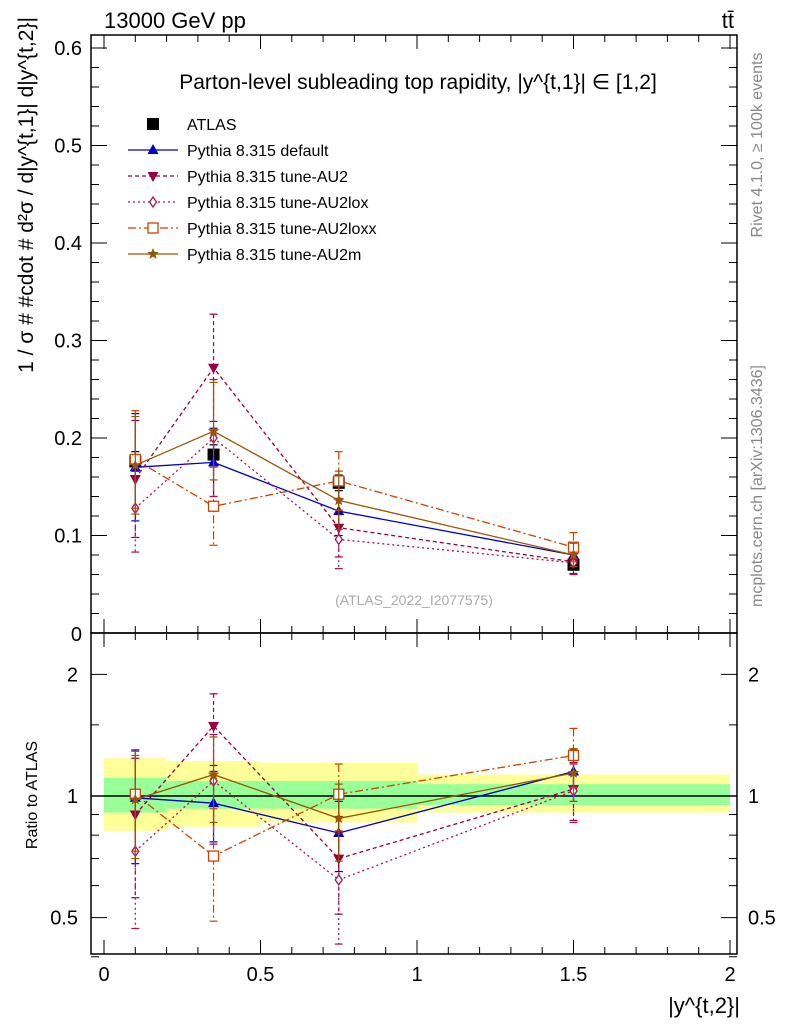 Image resolution: width=786 pixels, height=1024 pixels. What do you see at coordinates (762, 919) in the screenshot?
I see `ratio-y-tick-label-right: 0.5` at bounding box center [762, 919].